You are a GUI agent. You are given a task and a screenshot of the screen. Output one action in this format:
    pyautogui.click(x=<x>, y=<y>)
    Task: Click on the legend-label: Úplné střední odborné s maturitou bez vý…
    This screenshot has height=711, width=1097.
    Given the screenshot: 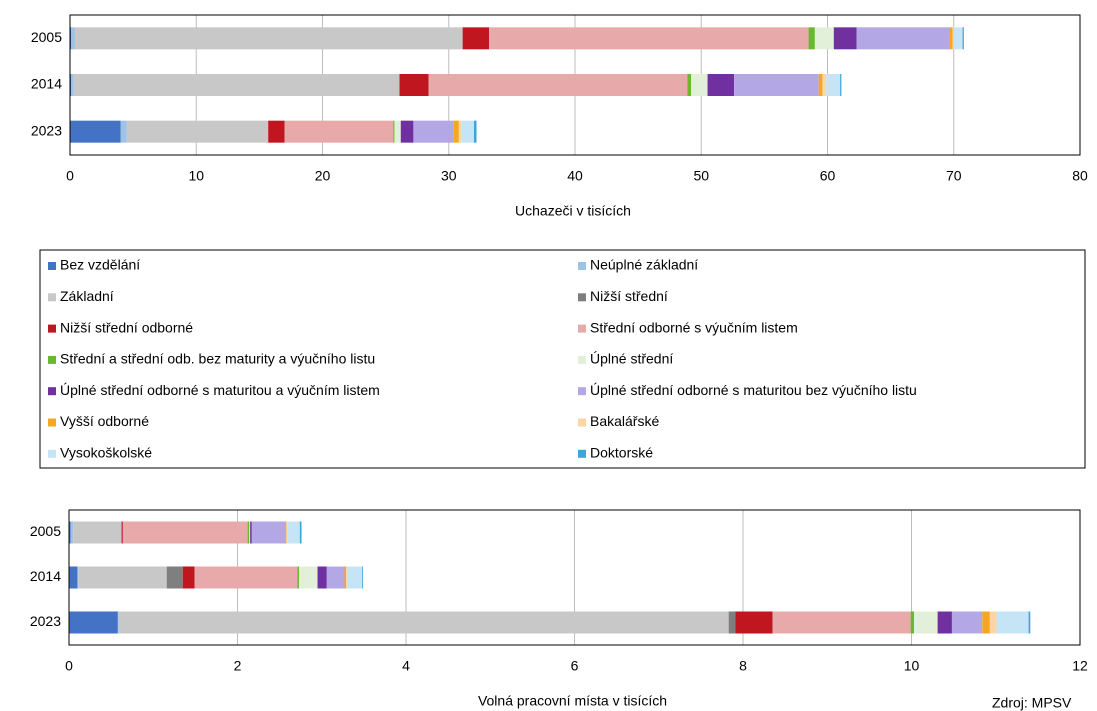 What is the action you would take?
    pyautogui.click(x=753, y=390)
    